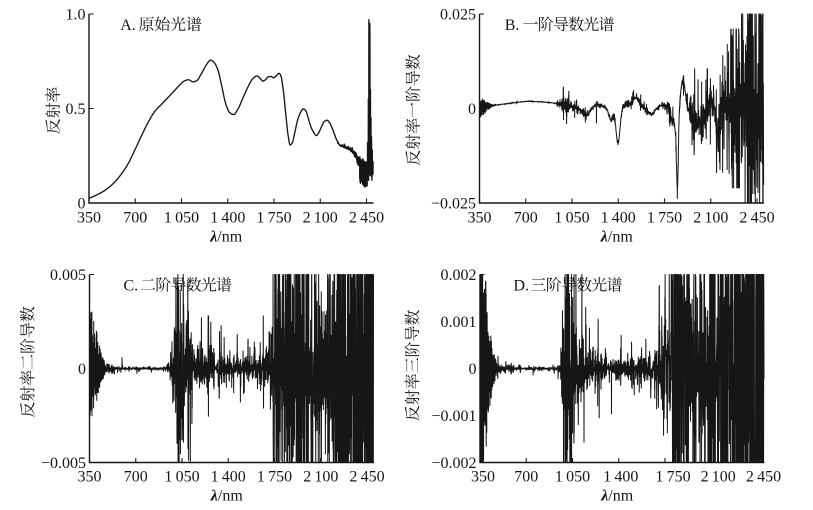 The height and width of the screenshot is (510, 813). Describe the element at coordinates (453, 463) in the screenshot. I see `svg-text: −0.002` at that location.